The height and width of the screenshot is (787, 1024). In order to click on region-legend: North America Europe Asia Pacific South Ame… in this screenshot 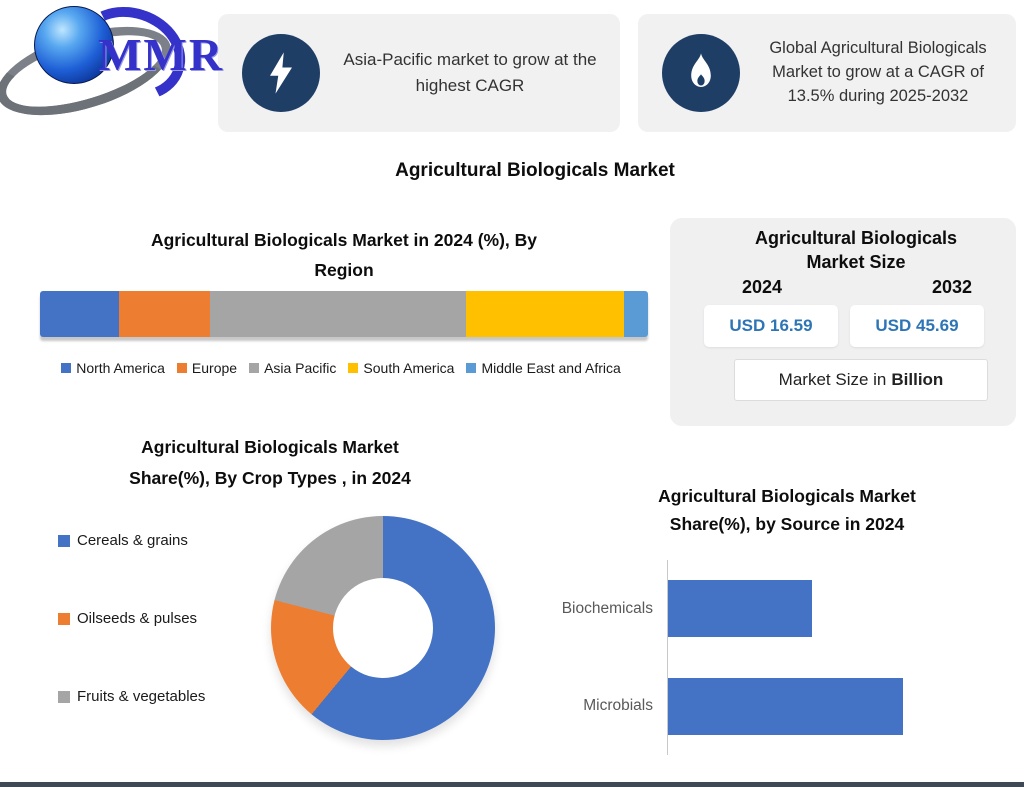, I will do `click(341, 368)`.